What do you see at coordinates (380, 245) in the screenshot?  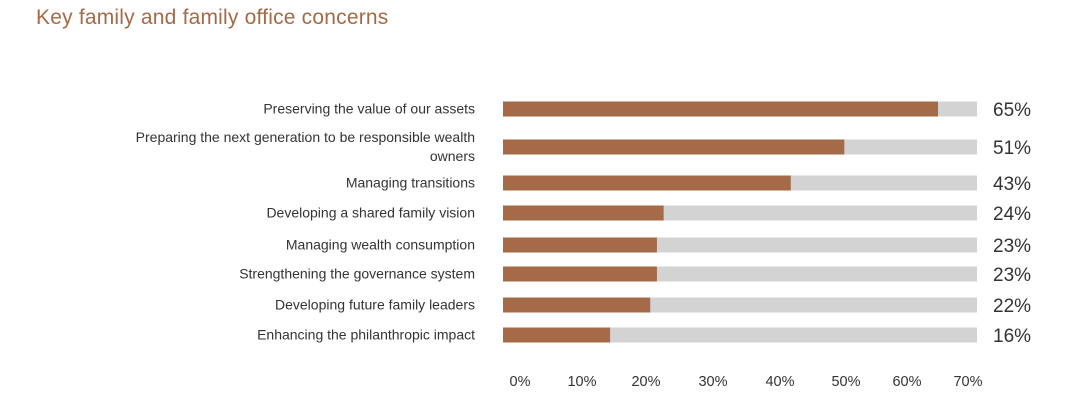 I see `category-label: Managing wealth consumption` at bounding box center [380, 245].